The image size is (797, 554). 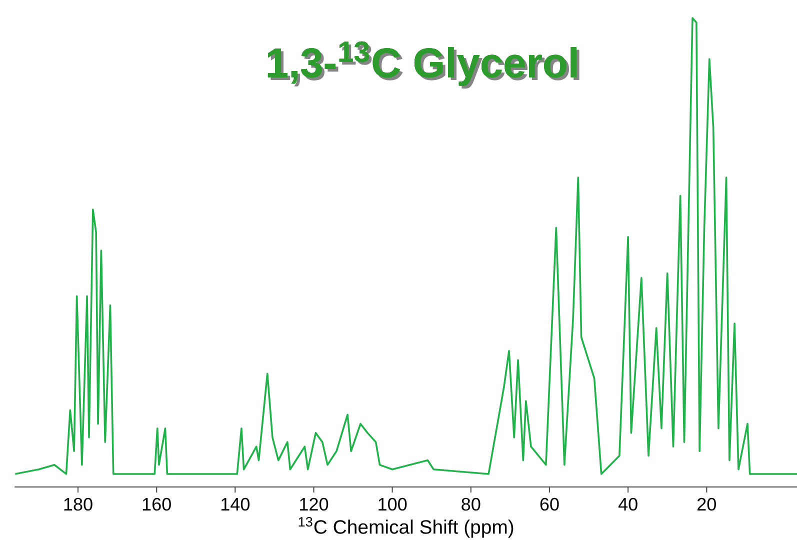 What do you see at coordinates (471, 504) in the screenshot?
I see `x-tick-label: 80` at bounding box center [471, 504].